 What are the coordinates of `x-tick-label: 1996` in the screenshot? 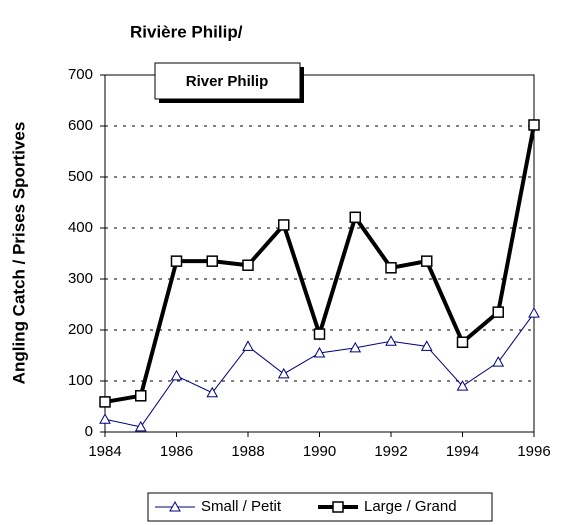 It's located at (533, 451).